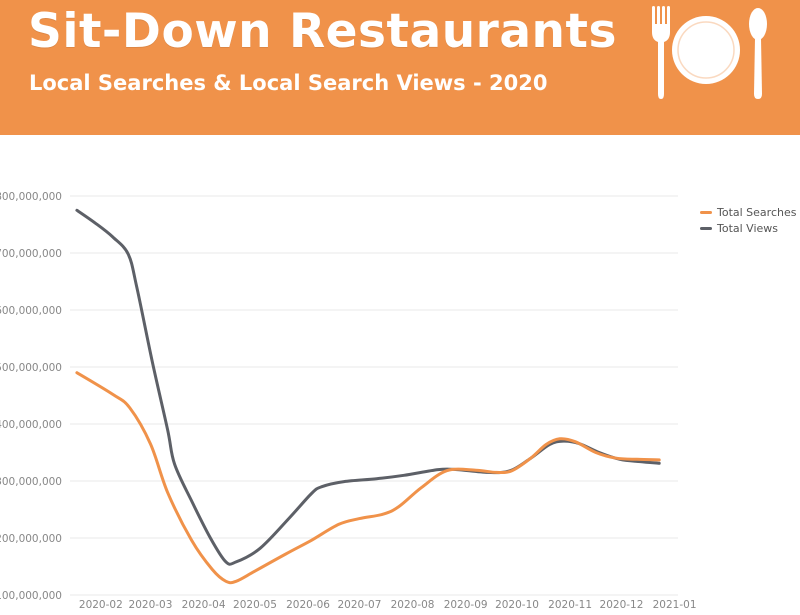 This screenshot has height=615, width=800. I want to click on x-tick-label: 2020-05, so click(255, 605).